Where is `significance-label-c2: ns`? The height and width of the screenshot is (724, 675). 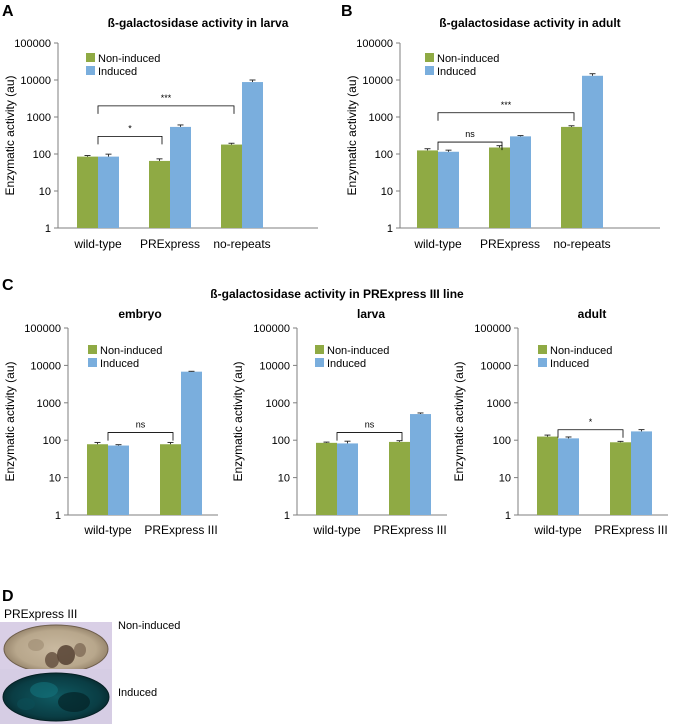
significance-label-c2: ns is located at coordinates (370, 425).